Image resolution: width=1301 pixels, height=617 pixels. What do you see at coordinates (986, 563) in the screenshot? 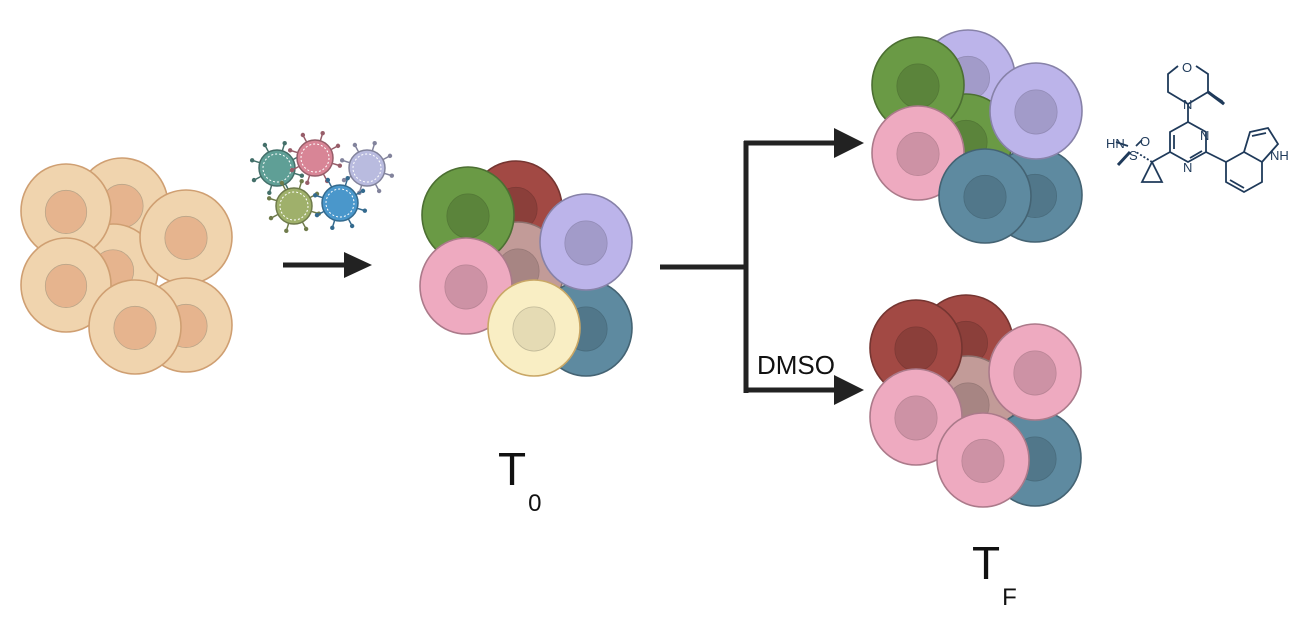
I see `tf-label-main: T` at bounding box center [986, 563].